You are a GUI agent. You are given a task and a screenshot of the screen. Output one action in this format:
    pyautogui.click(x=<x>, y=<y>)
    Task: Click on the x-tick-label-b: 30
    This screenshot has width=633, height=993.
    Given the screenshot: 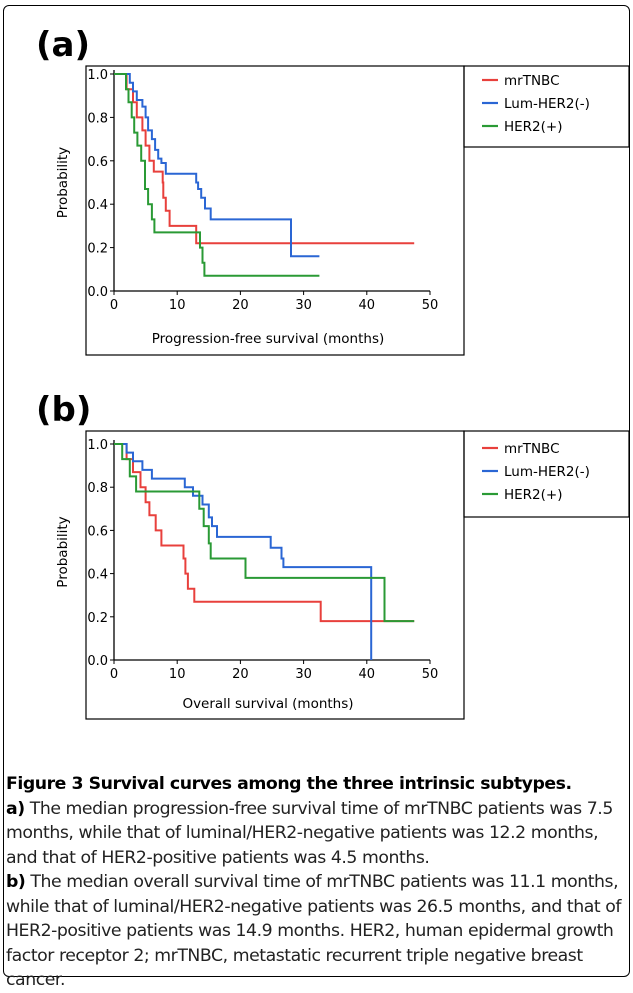 What is the action you would take?
    pyautogui.click(x=303, y=674)
    